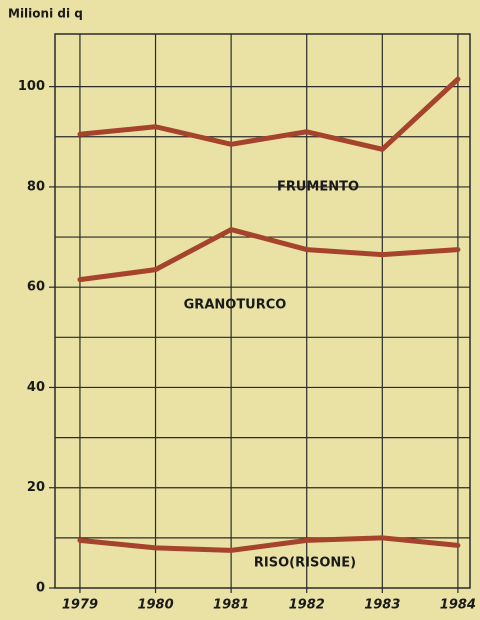  I want to click on y-tick-label: 80, so click(36, 186).